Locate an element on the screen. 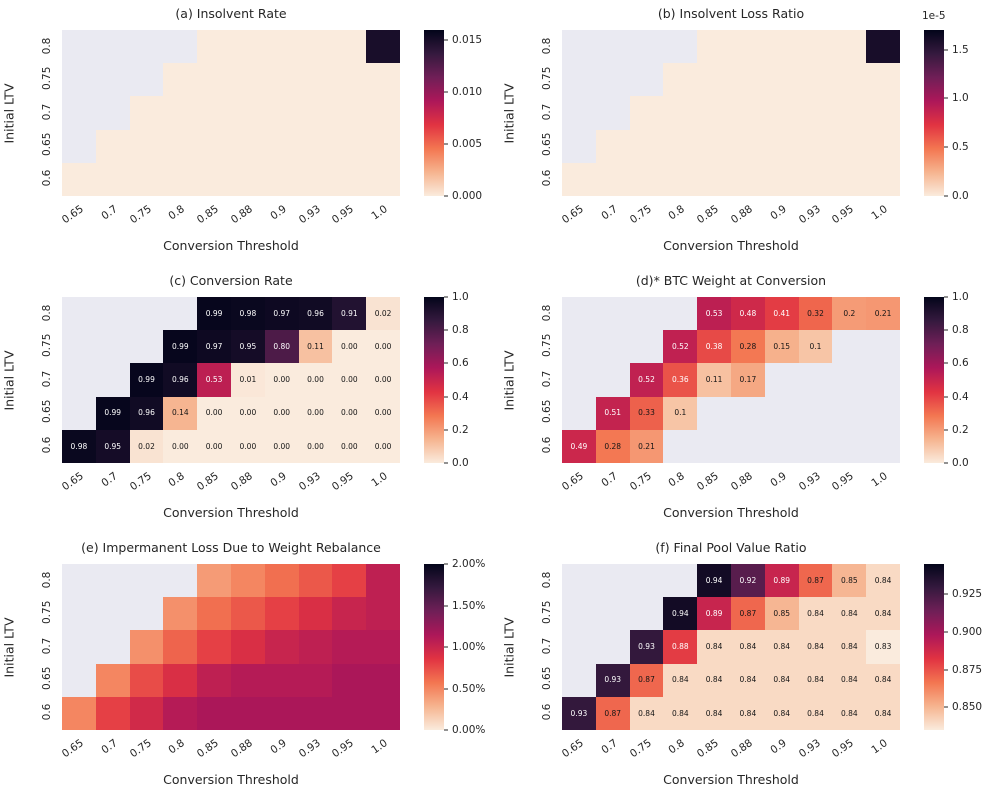 This screenshot has height=800, width=1000. x-tick-label: 0.7 is located at coordinates (109, 747).